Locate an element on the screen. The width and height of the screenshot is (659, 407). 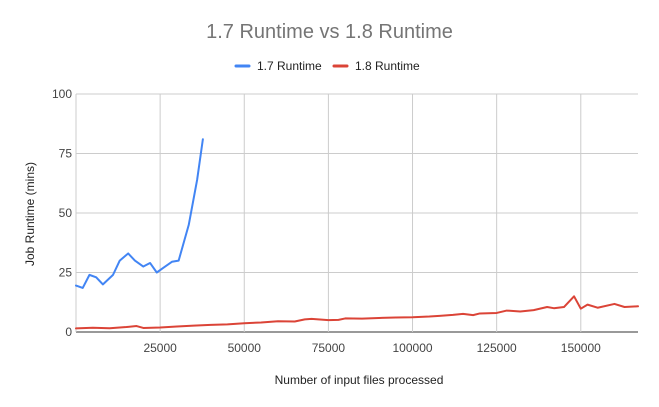
x-tick-label: 75000 is located at coordinates (329, 348).